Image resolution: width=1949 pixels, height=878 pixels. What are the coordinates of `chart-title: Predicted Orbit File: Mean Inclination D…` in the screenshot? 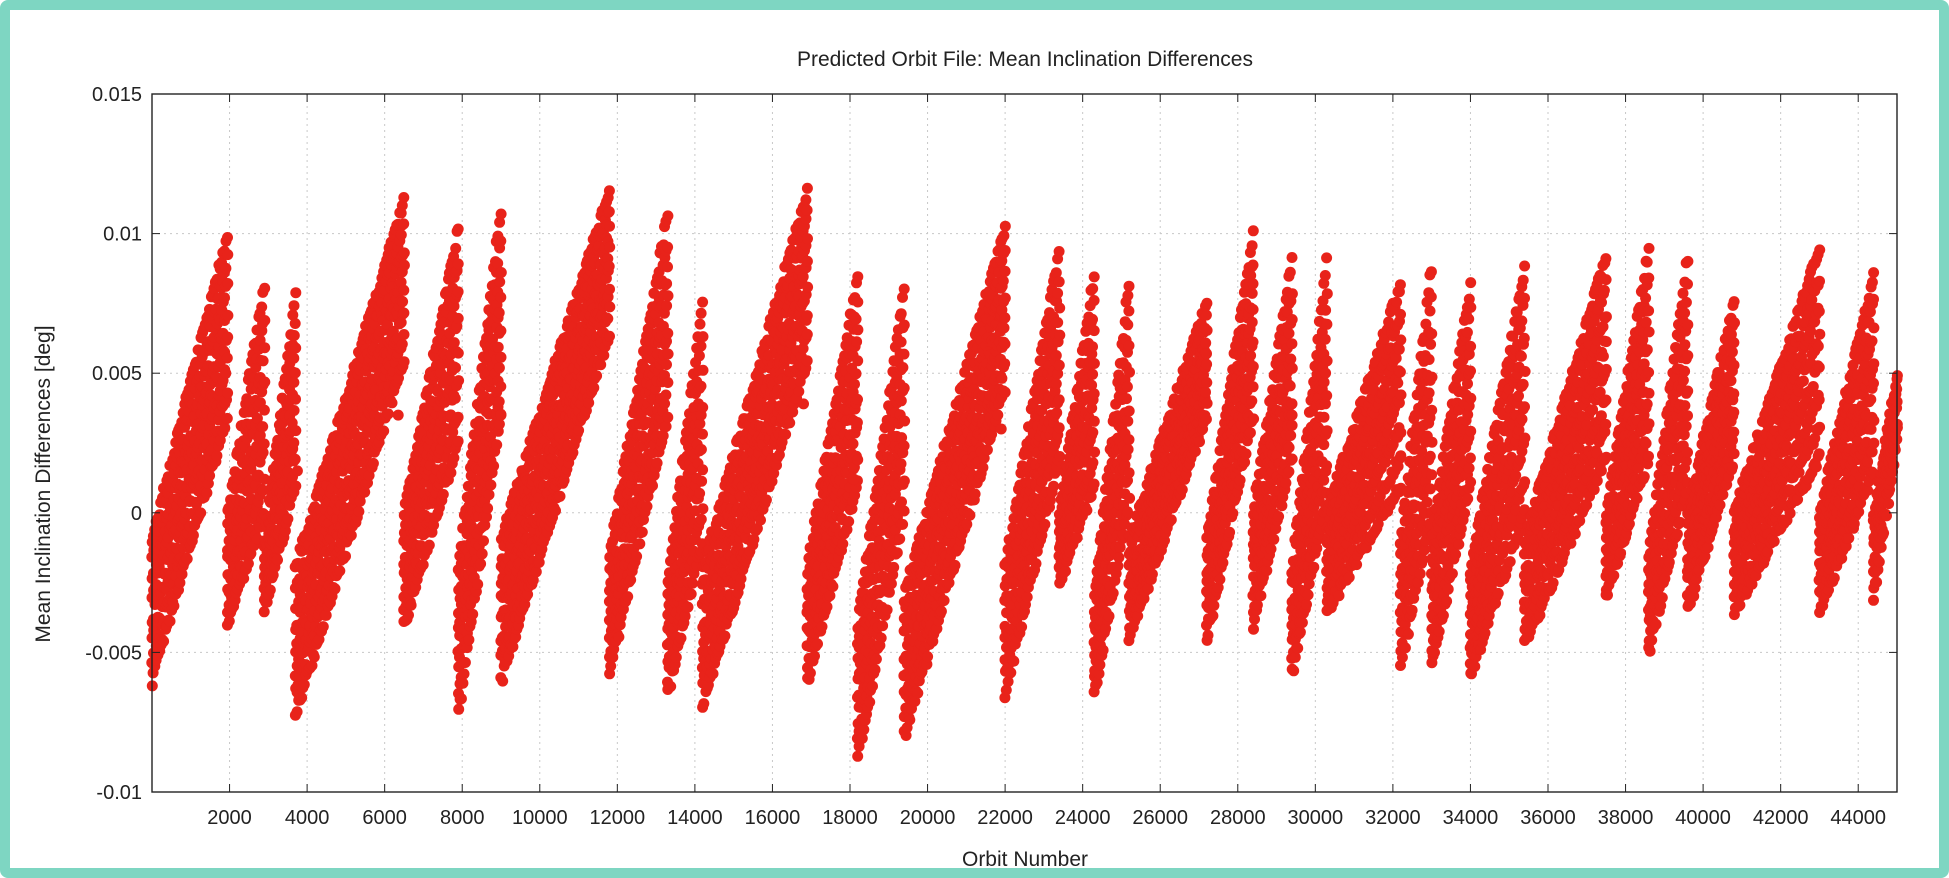 It's located at (1025, 59).